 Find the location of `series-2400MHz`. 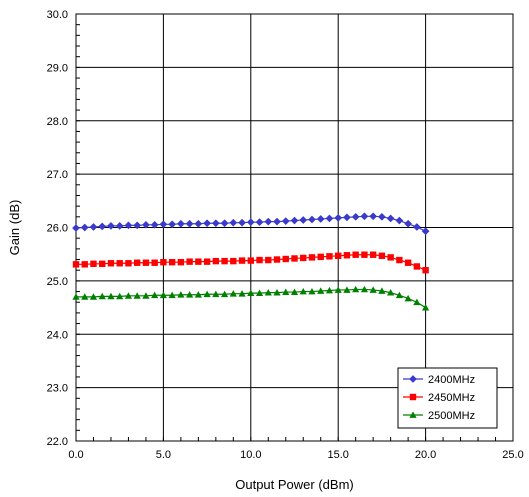

series-2400MHz is located at coordinates (251, 224).